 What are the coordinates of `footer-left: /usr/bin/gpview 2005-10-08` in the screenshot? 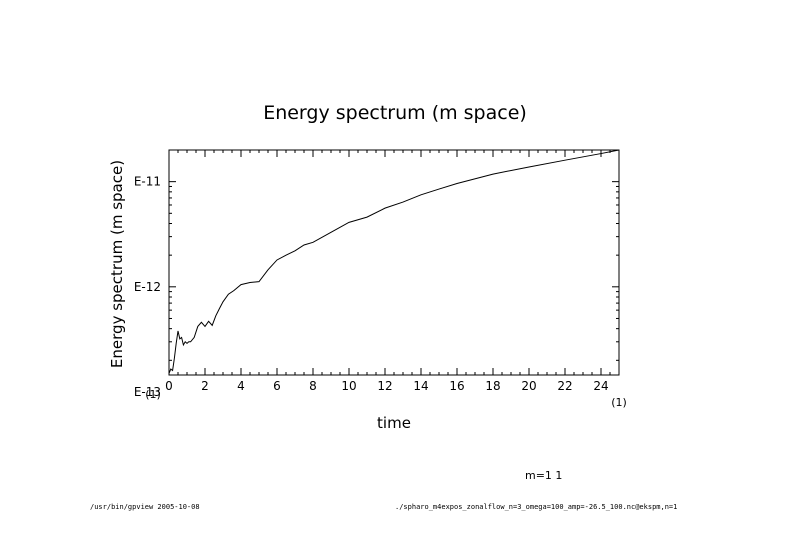 It's located at (145, 507).